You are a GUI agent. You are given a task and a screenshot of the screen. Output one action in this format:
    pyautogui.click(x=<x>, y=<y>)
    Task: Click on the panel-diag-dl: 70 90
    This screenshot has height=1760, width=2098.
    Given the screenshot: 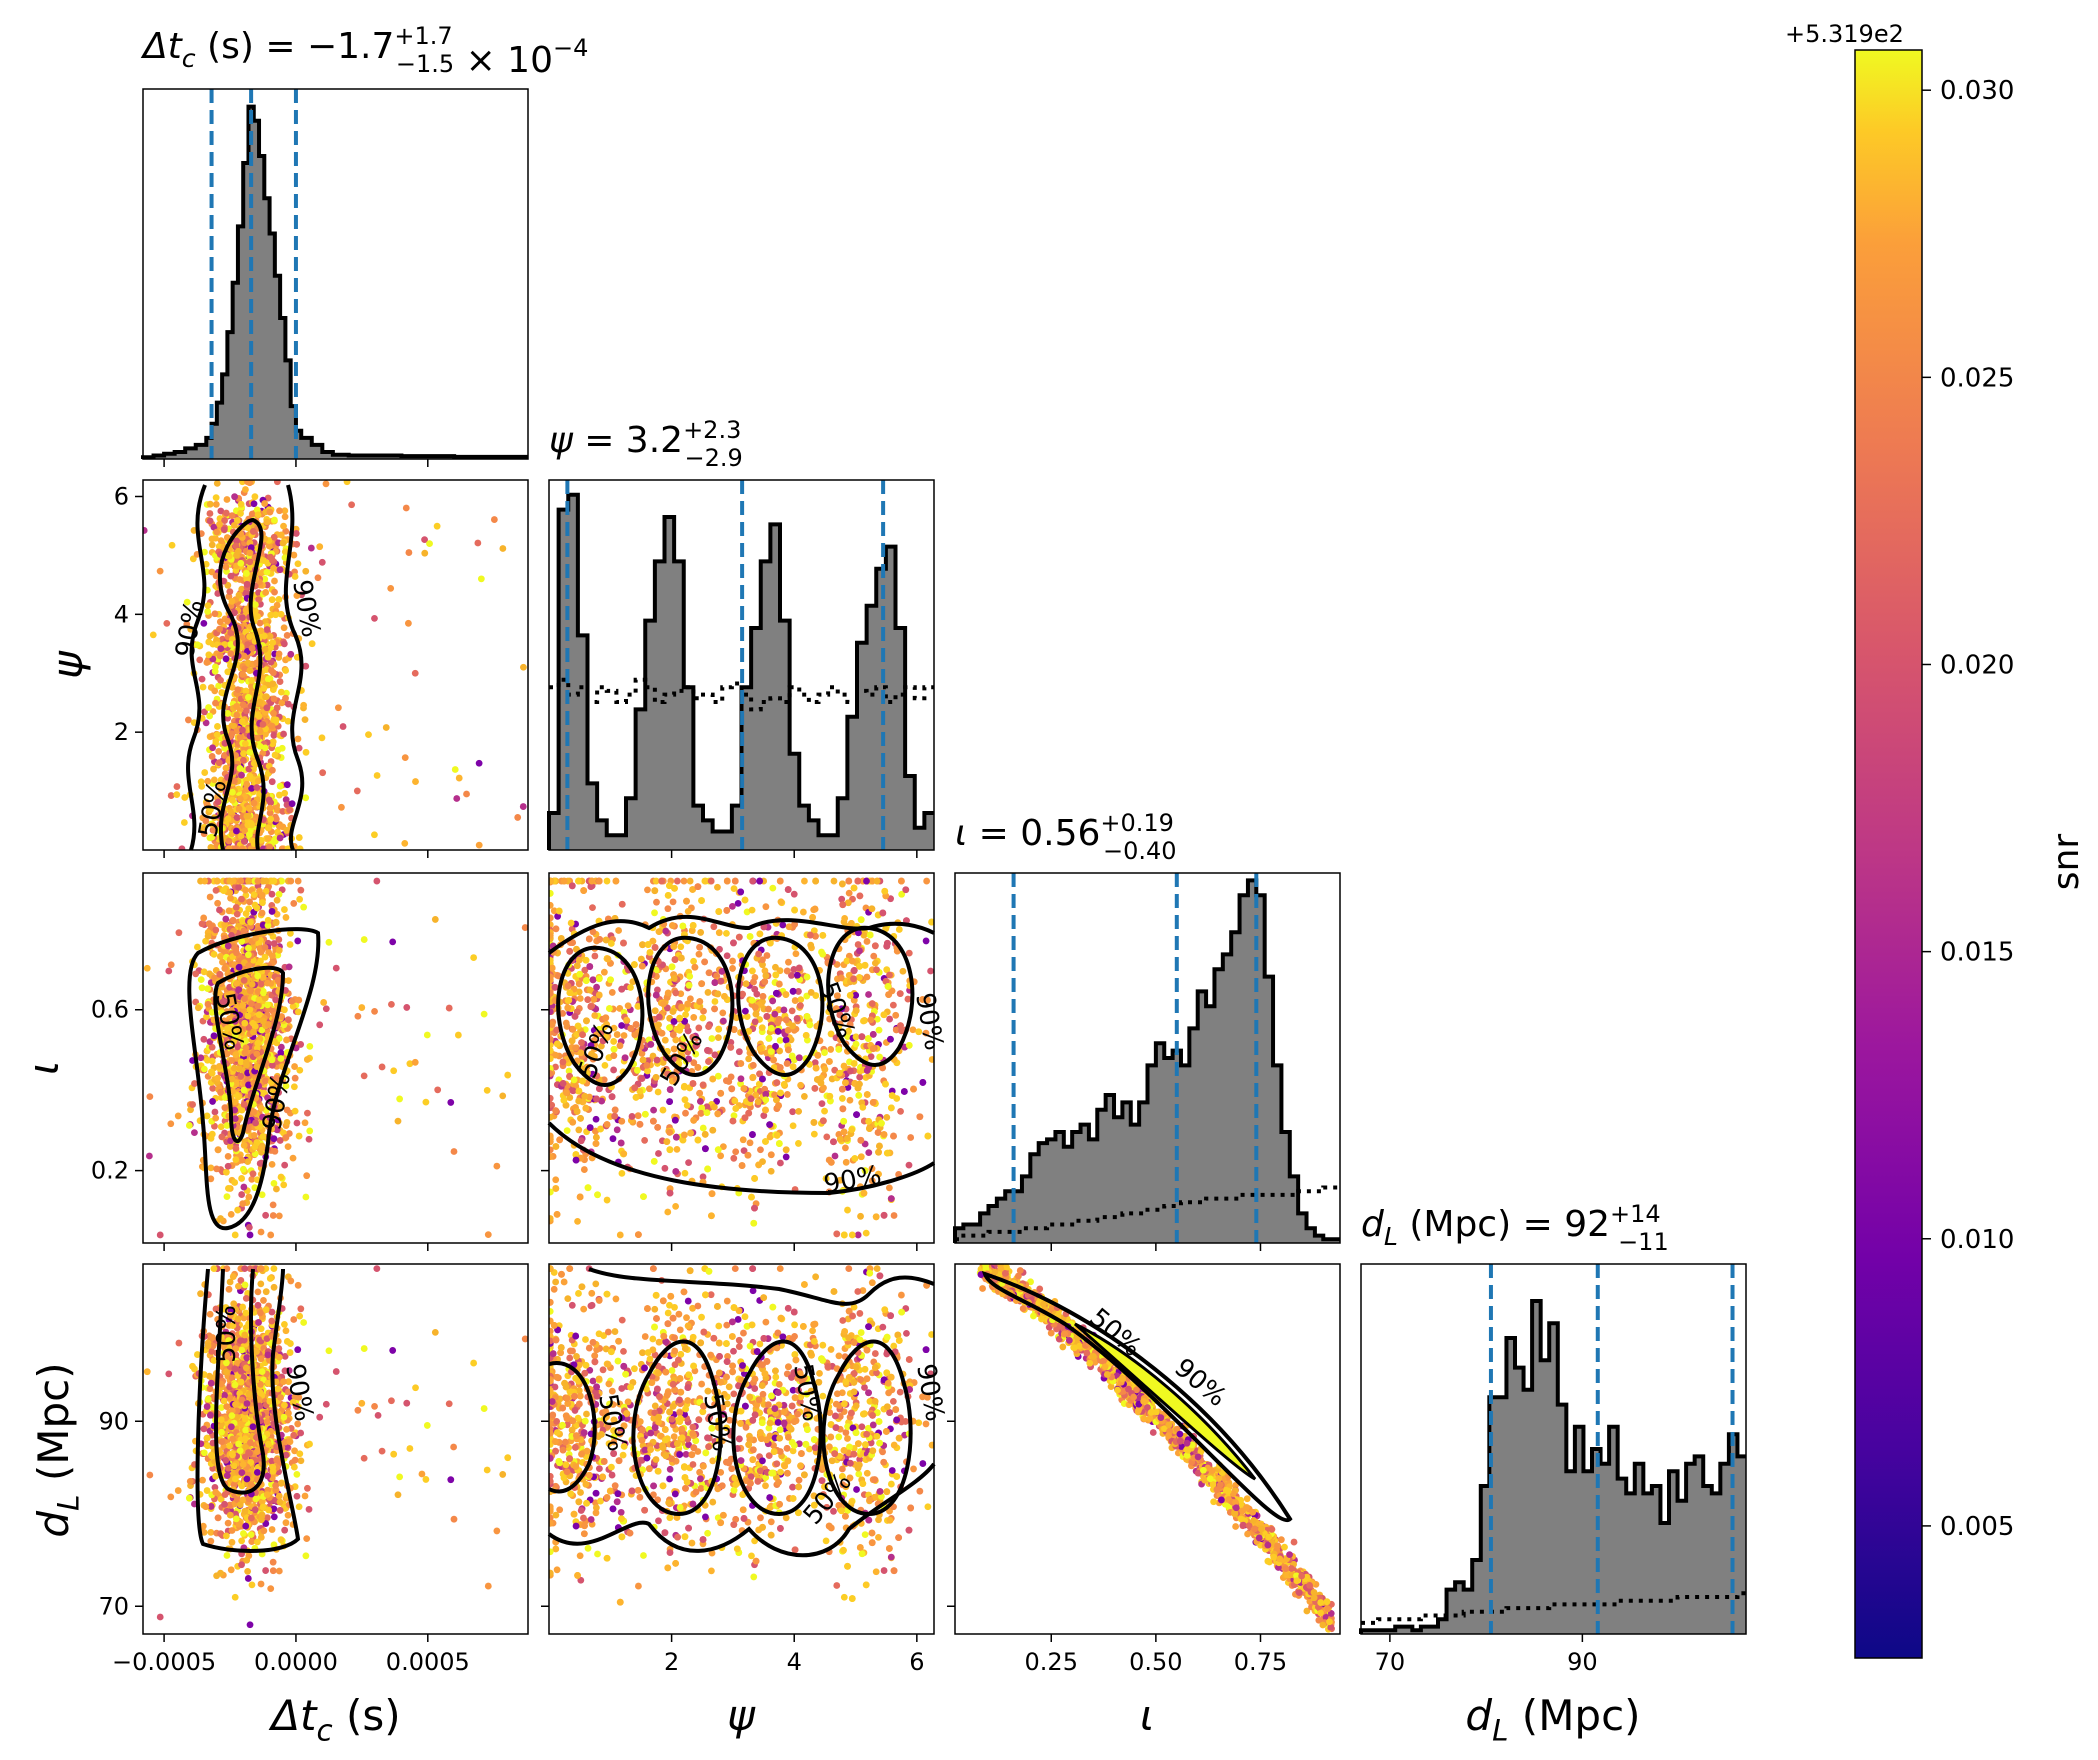 What is the action you would take?
    pyautogui.click(x=1553, y=1469)
    